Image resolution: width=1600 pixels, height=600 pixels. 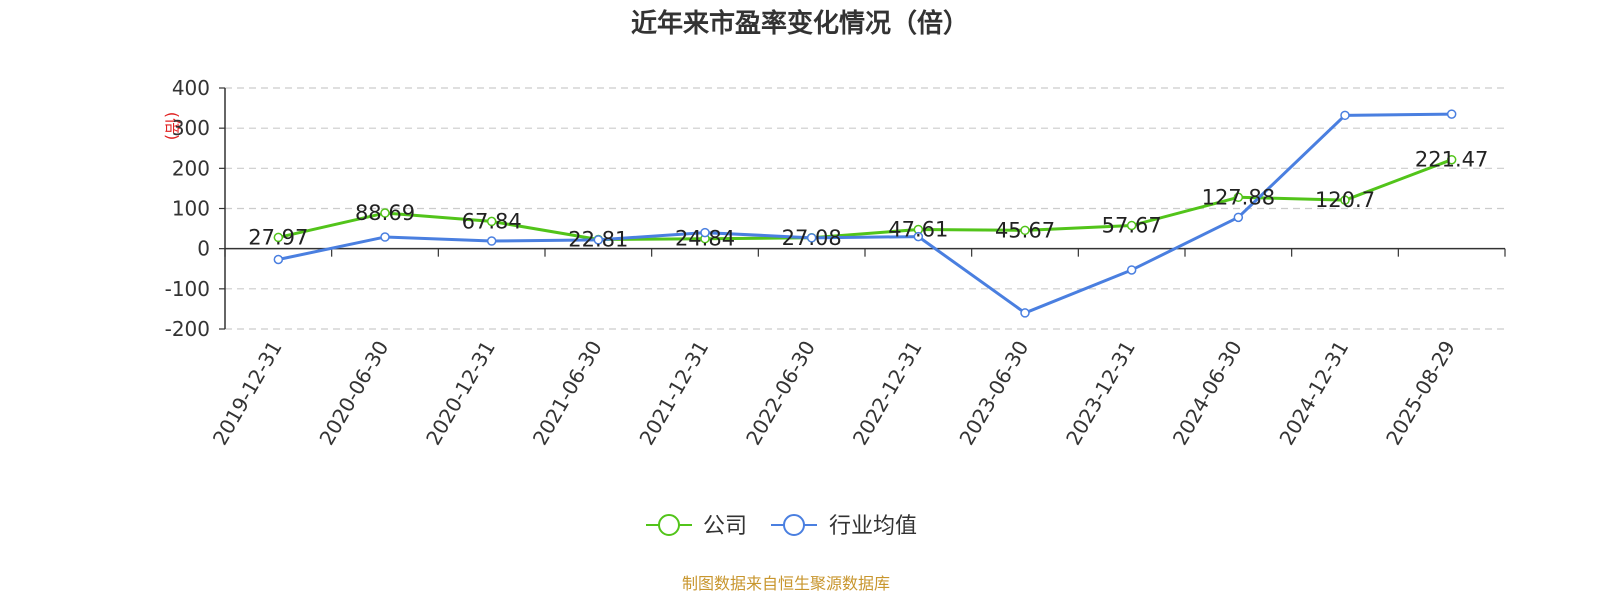 I want to click on data-label: 120.7, so click(x=1345, y=200).